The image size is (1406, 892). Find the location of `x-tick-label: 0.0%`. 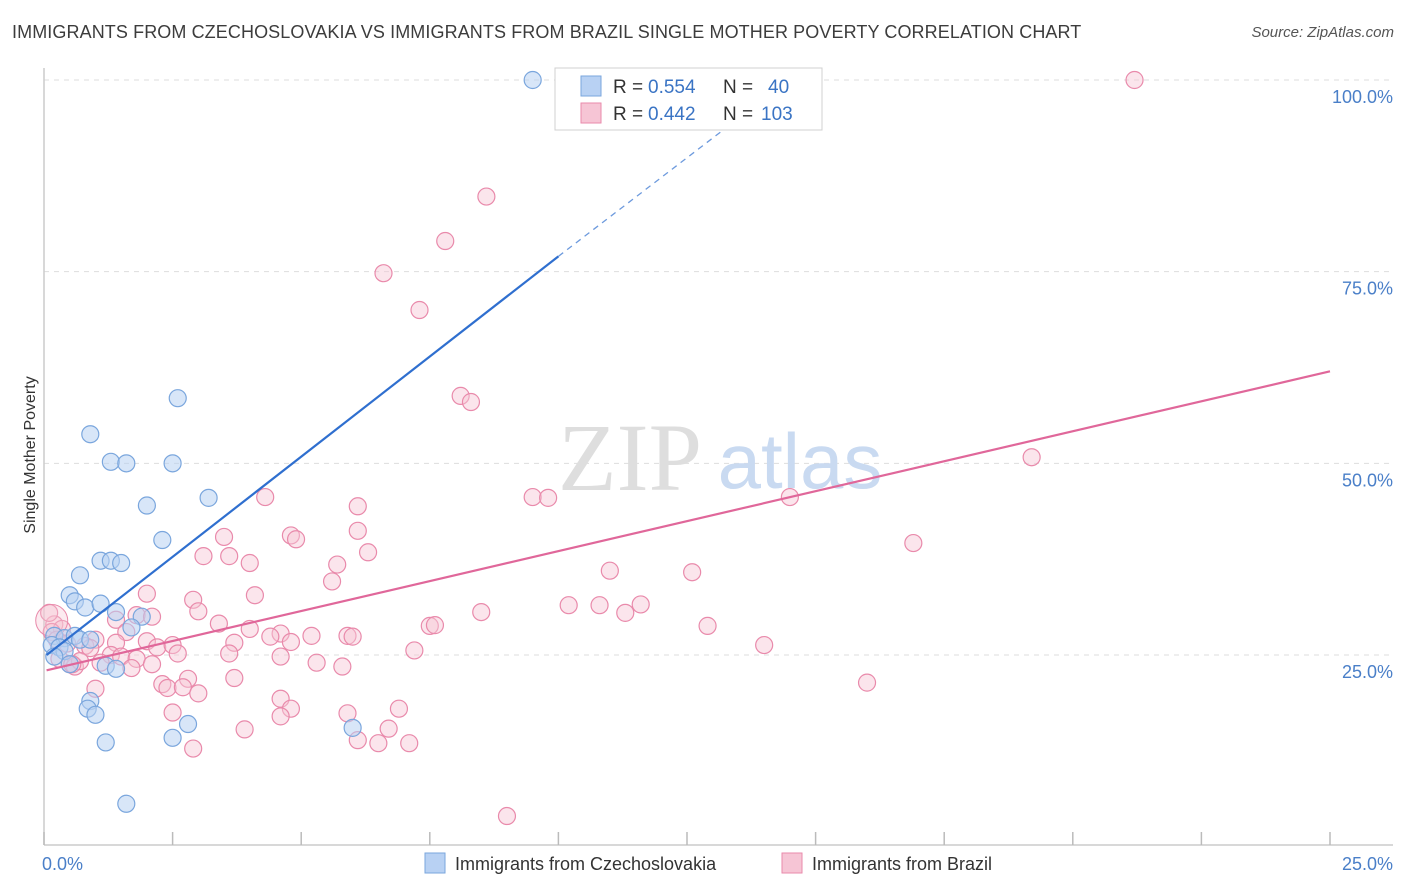

x-tick-label: 0.0% is located at coordinates (62, 864).